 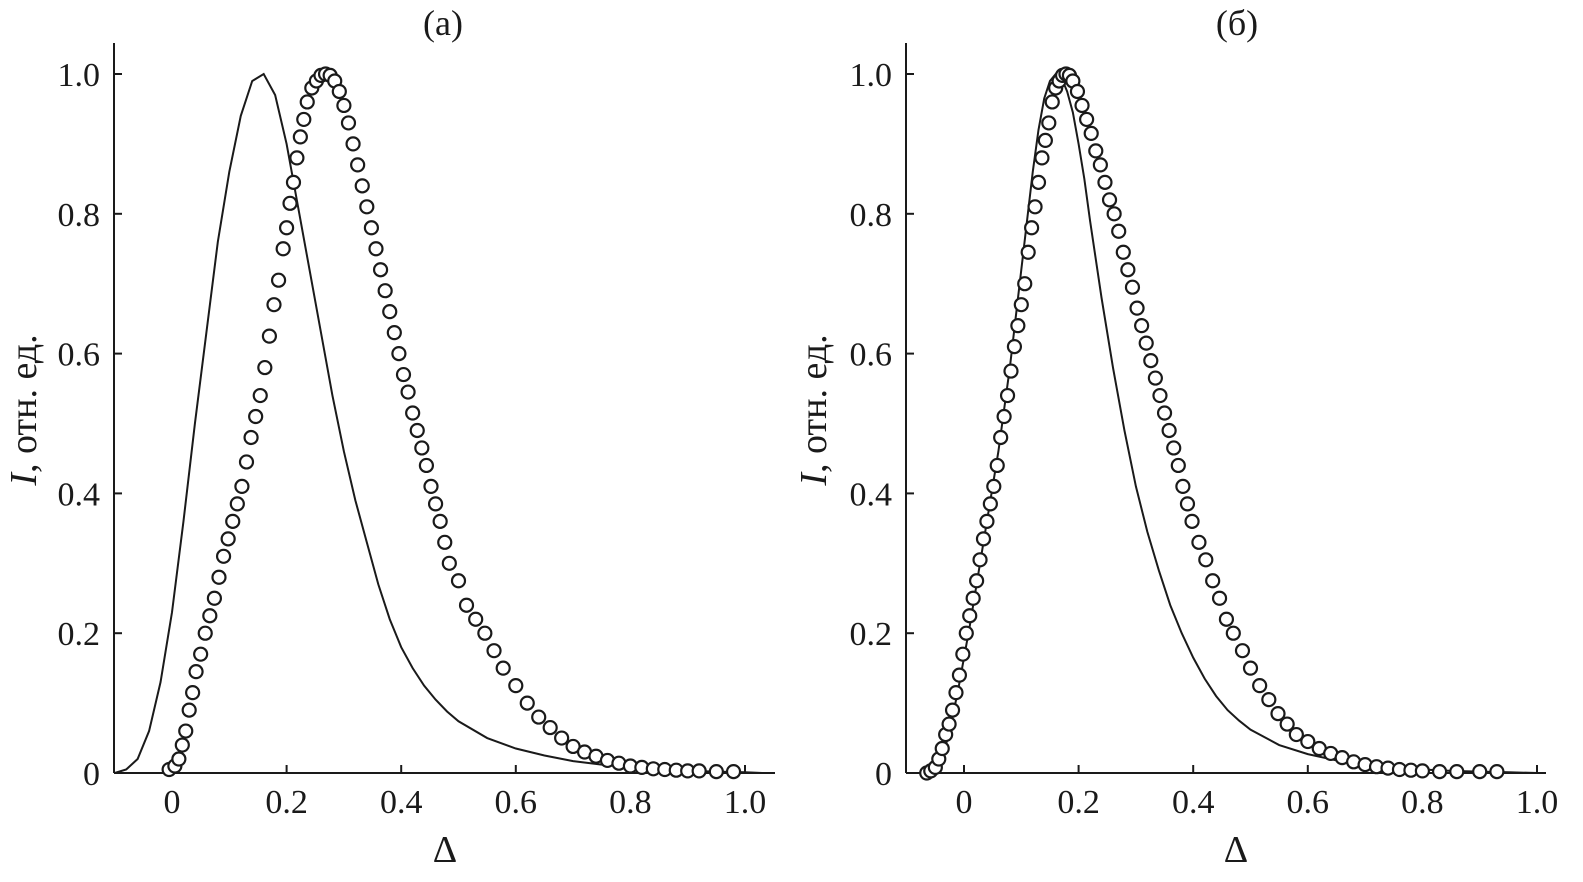 I want to click on x-tick-label: 1.0, so click(x=1537, y=802).